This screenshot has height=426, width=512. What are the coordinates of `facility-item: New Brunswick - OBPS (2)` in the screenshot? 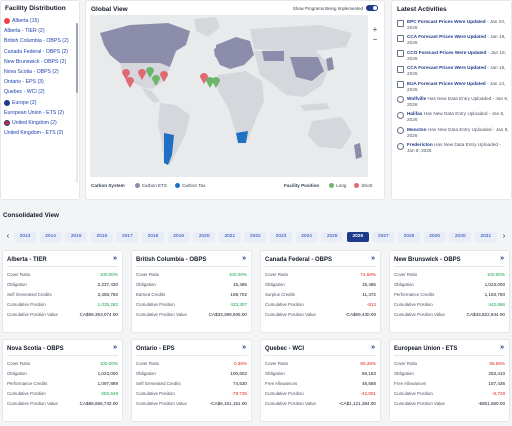 It's located at (39, 62).